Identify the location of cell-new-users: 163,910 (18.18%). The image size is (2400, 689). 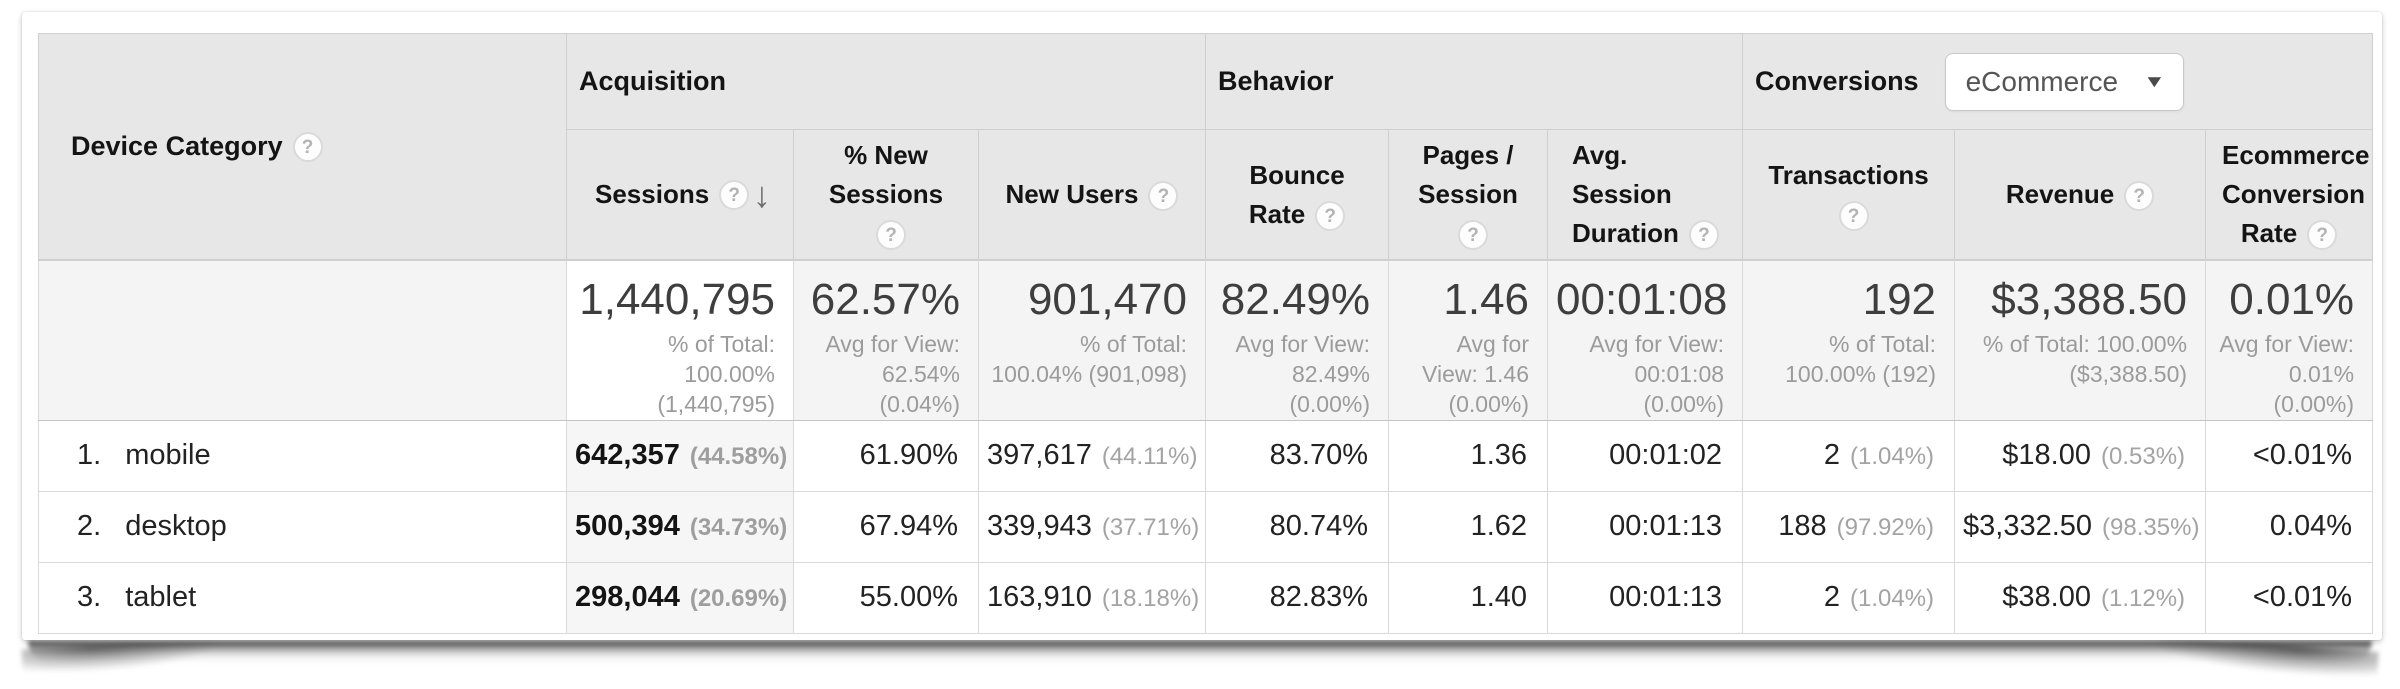
(1092, 597).